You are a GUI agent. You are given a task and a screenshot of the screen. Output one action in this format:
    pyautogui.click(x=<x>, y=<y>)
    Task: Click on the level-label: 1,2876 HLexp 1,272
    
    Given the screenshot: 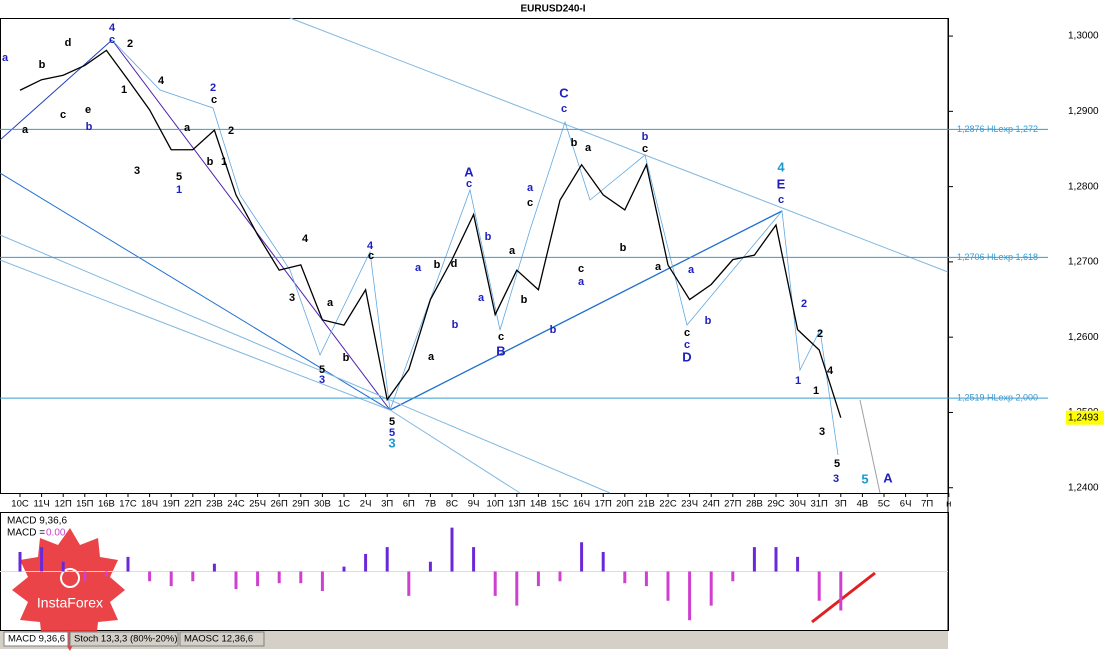 What is the action you would take?
    pyautogui.click(x=997, y=129)
    